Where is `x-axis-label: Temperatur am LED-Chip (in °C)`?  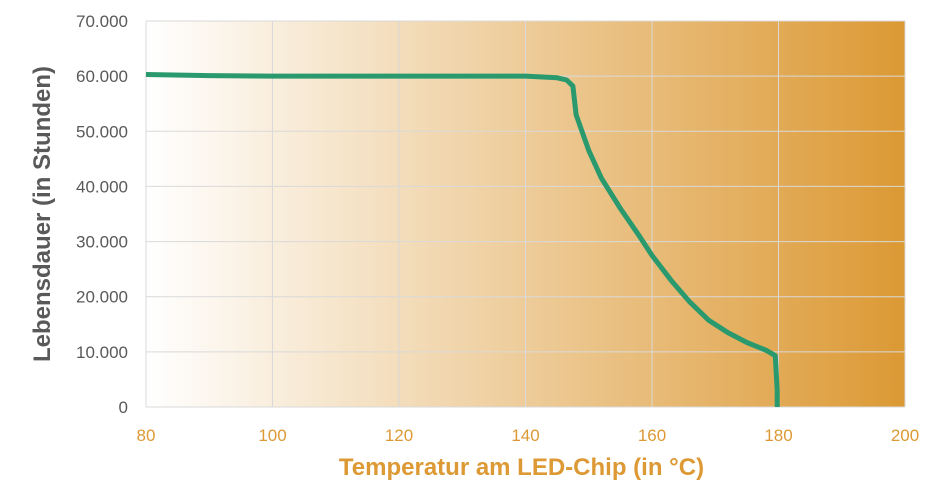
x-axis-label: Temperatur am LED-Chip (in °C) is located at coordinates (521, 467).